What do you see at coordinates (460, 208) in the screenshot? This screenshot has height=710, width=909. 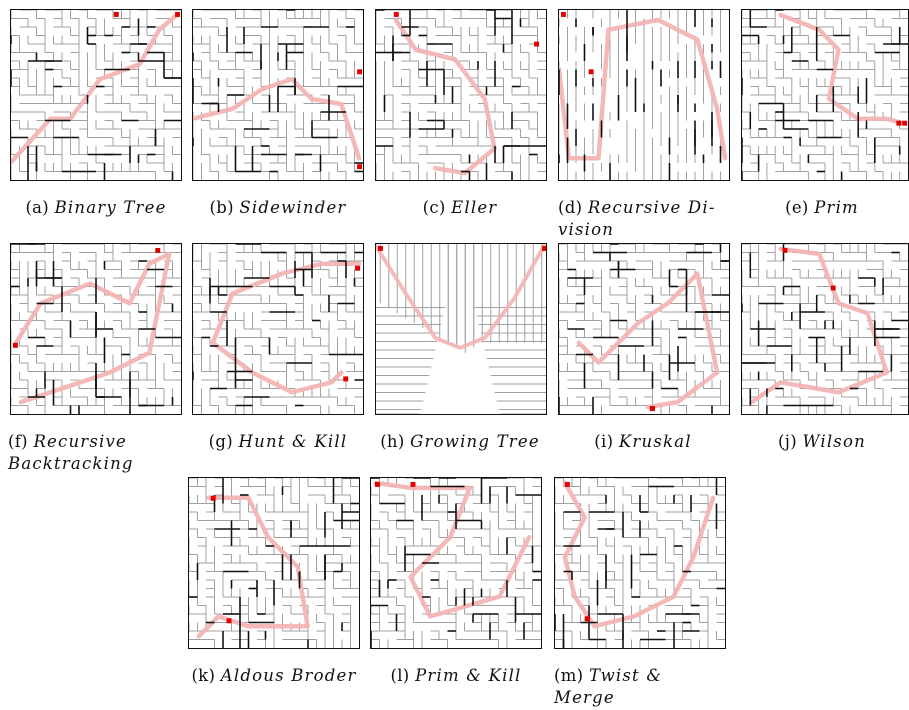 I see `caption-eller: (c) Eller` at bounding box center [460, 208].